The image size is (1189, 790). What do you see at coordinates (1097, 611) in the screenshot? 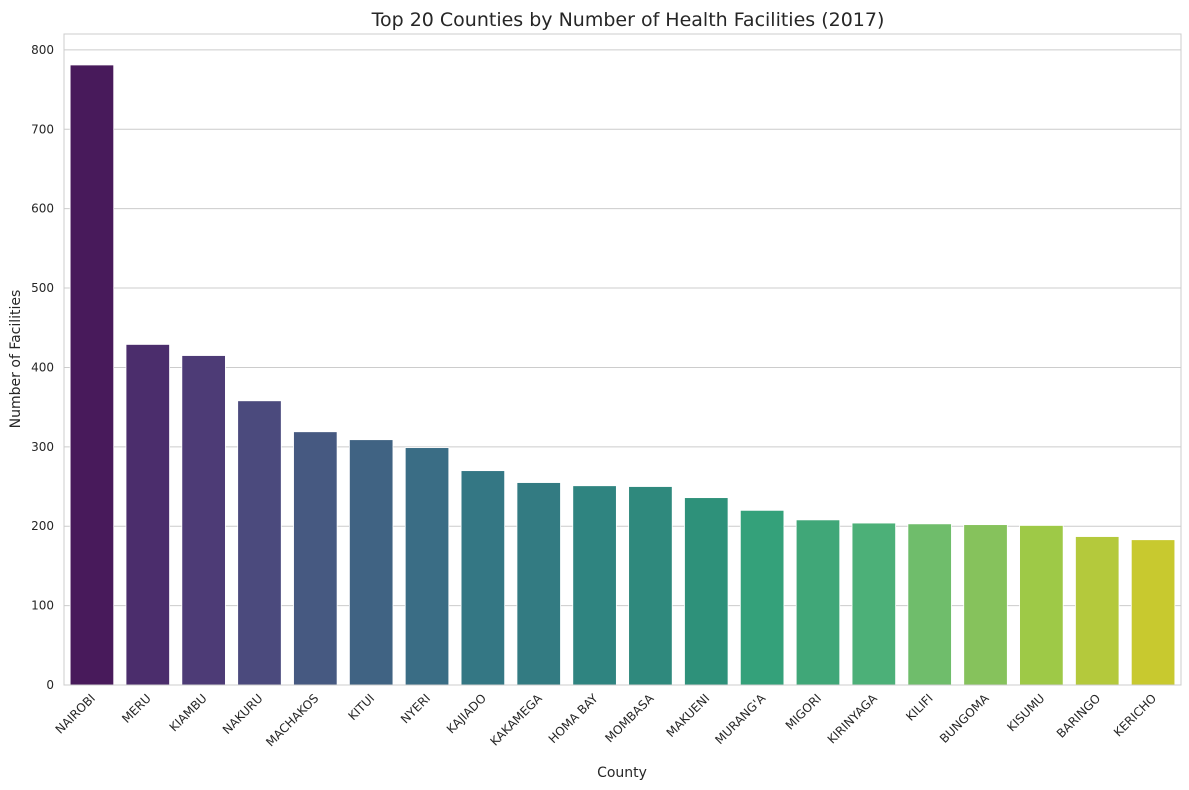
I see `bar-baringo` at bounding box center [1097, 611].